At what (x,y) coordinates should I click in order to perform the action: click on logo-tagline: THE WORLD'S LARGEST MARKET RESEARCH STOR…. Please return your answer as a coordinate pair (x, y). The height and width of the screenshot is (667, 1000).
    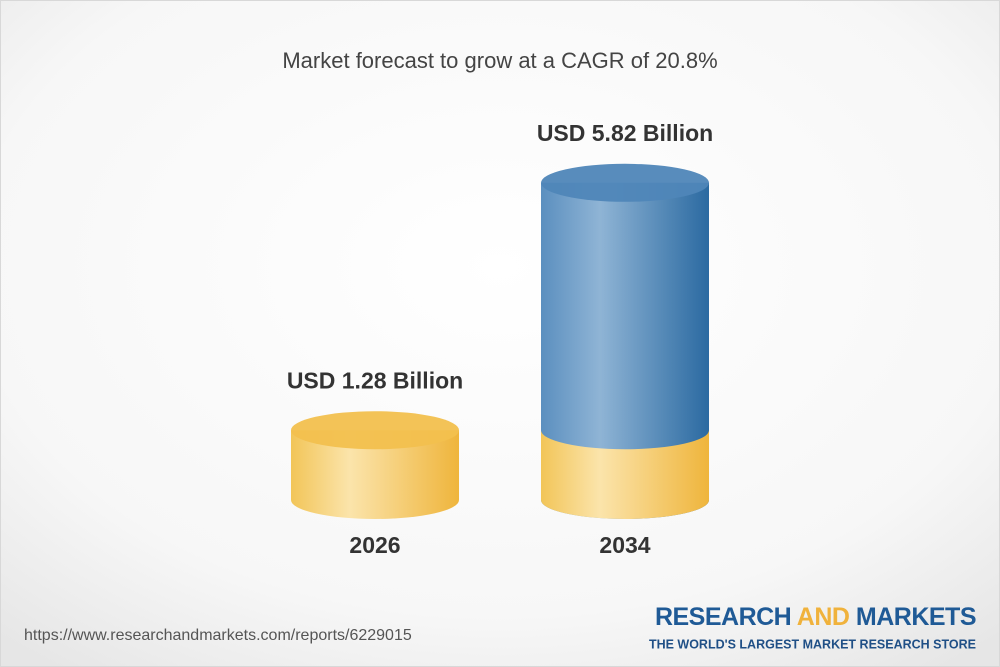
    Looking at the image, I should click on (812, 644).